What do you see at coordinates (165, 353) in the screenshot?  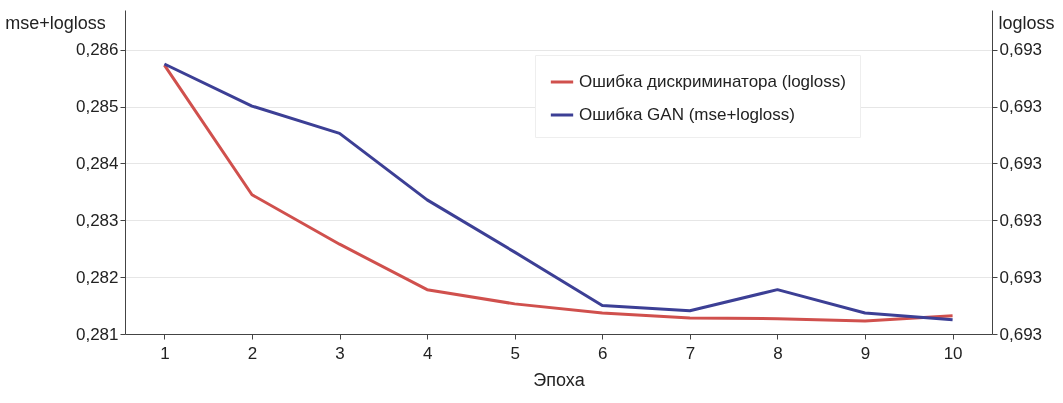 I see `x-tick-label: 1` at bounding box center [165, 353].